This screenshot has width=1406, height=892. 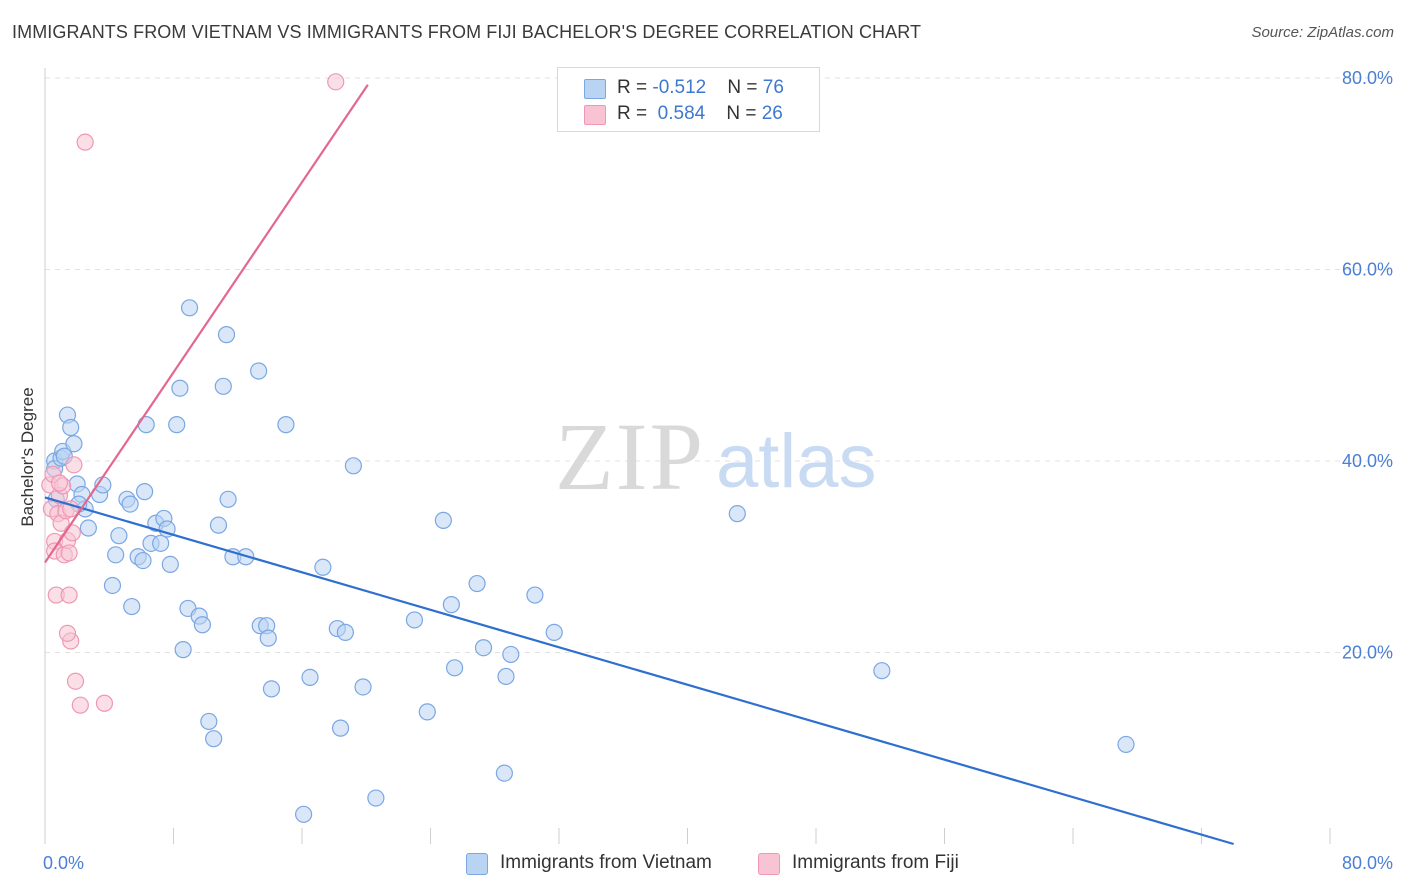 What do you see at coordinates (688, 99) in the screenshot?
I see `stats-legend: R = -0.512 N = 76 R = 0.584 N = 26` at bounding box center [688, 99].